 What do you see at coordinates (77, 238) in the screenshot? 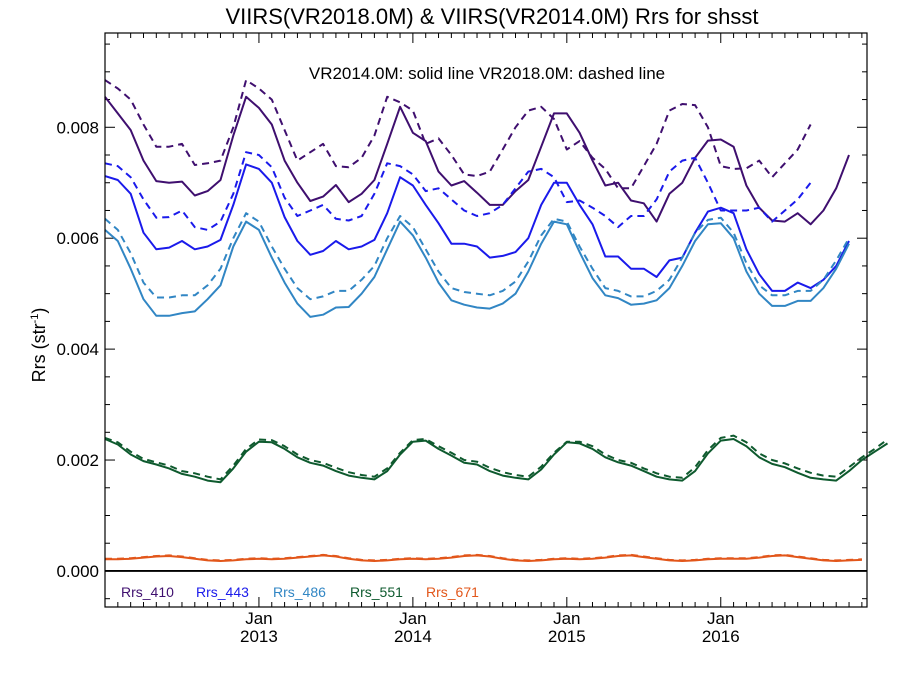
I see `y-tick-label: 0.006` at bounding box center [77, 238].